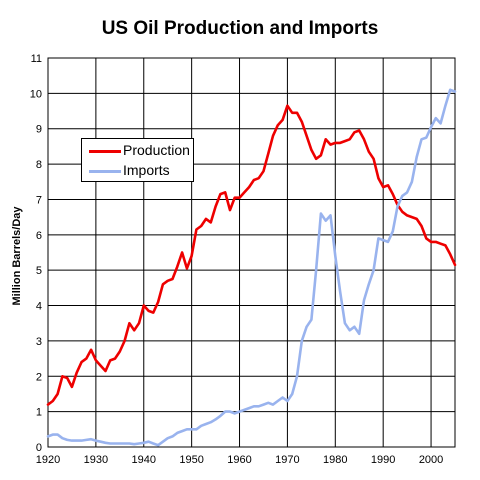  What do you see at coordinates (105, 151) in the screenshot?
I see `legend-swatch-production` at bounding box center [105, 151].